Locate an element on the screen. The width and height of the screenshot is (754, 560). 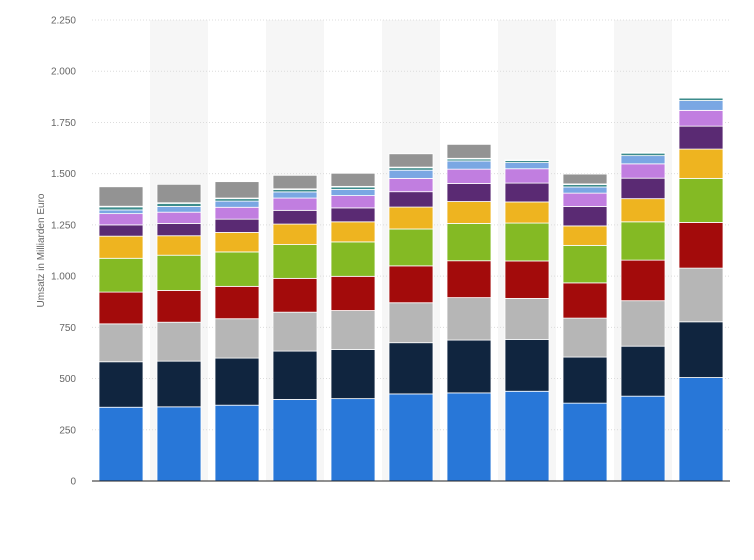
y-tick-label: 250 is located at coordinates (67, 430).